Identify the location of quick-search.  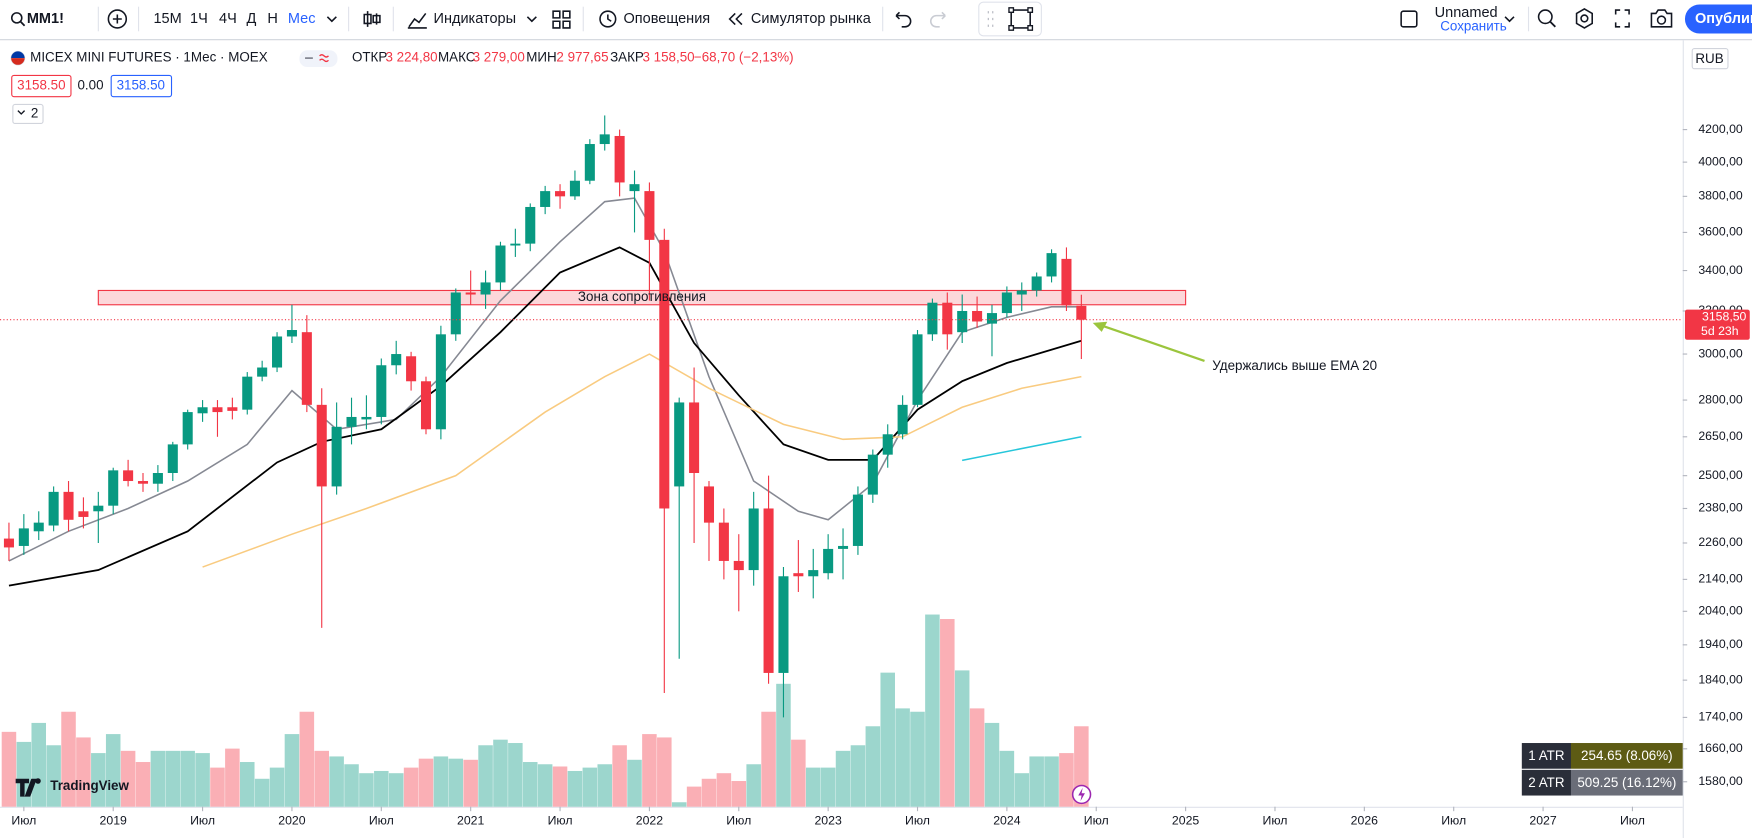
(1545, 17).